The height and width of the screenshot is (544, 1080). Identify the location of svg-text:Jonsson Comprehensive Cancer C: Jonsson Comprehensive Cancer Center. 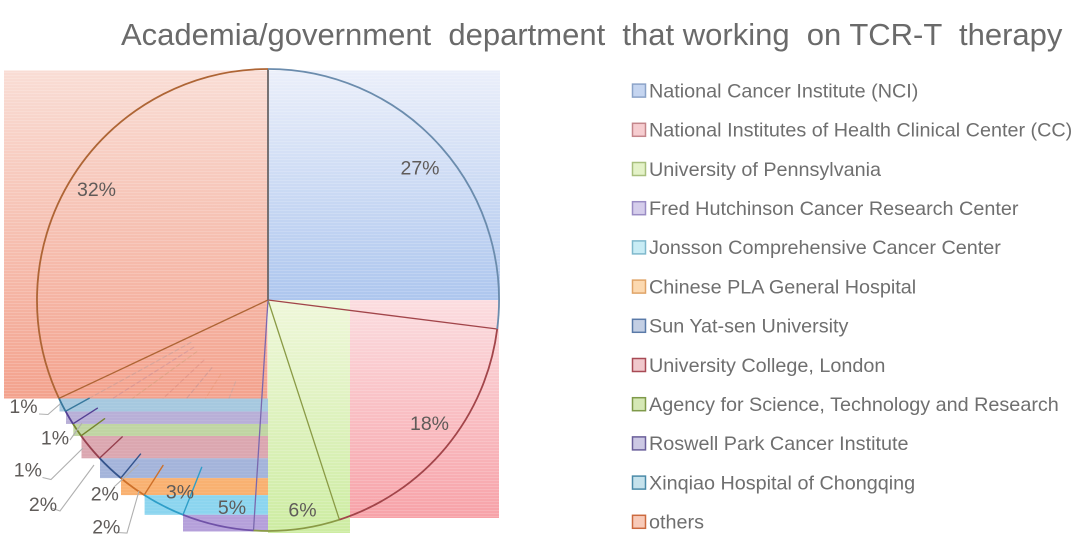
(825, 248).